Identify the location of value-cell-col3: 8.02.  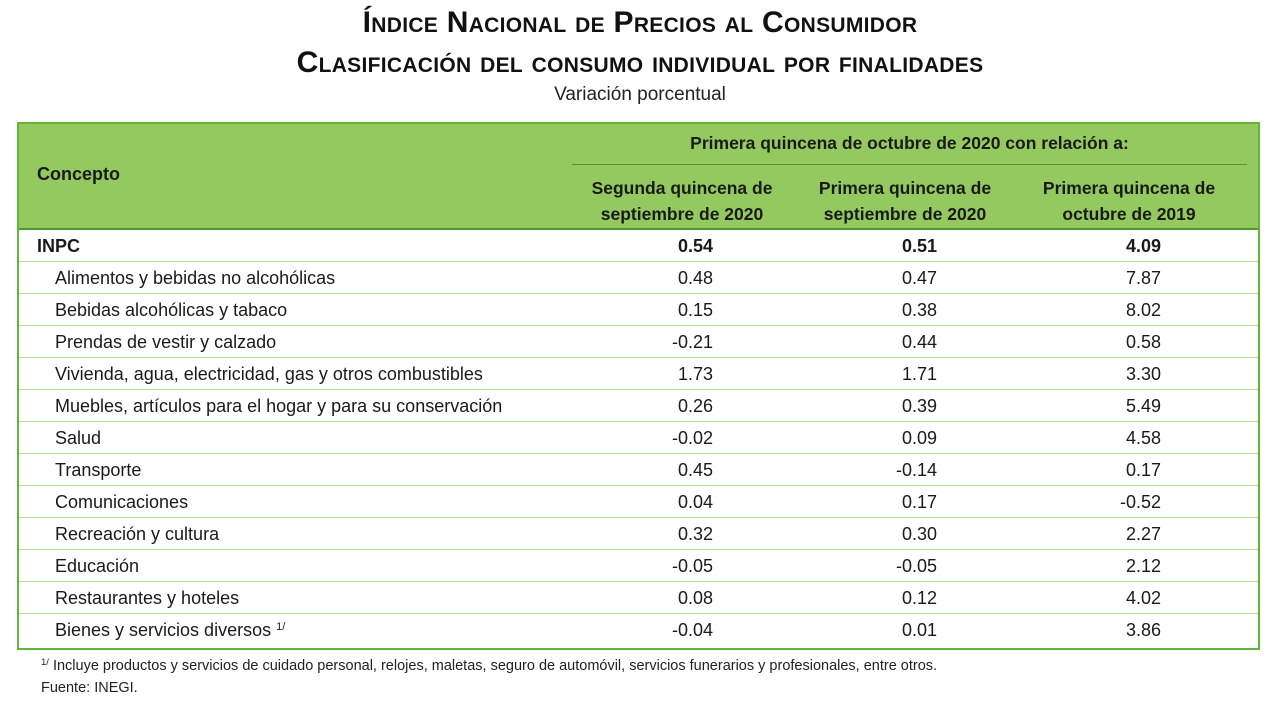
(1143, 310).